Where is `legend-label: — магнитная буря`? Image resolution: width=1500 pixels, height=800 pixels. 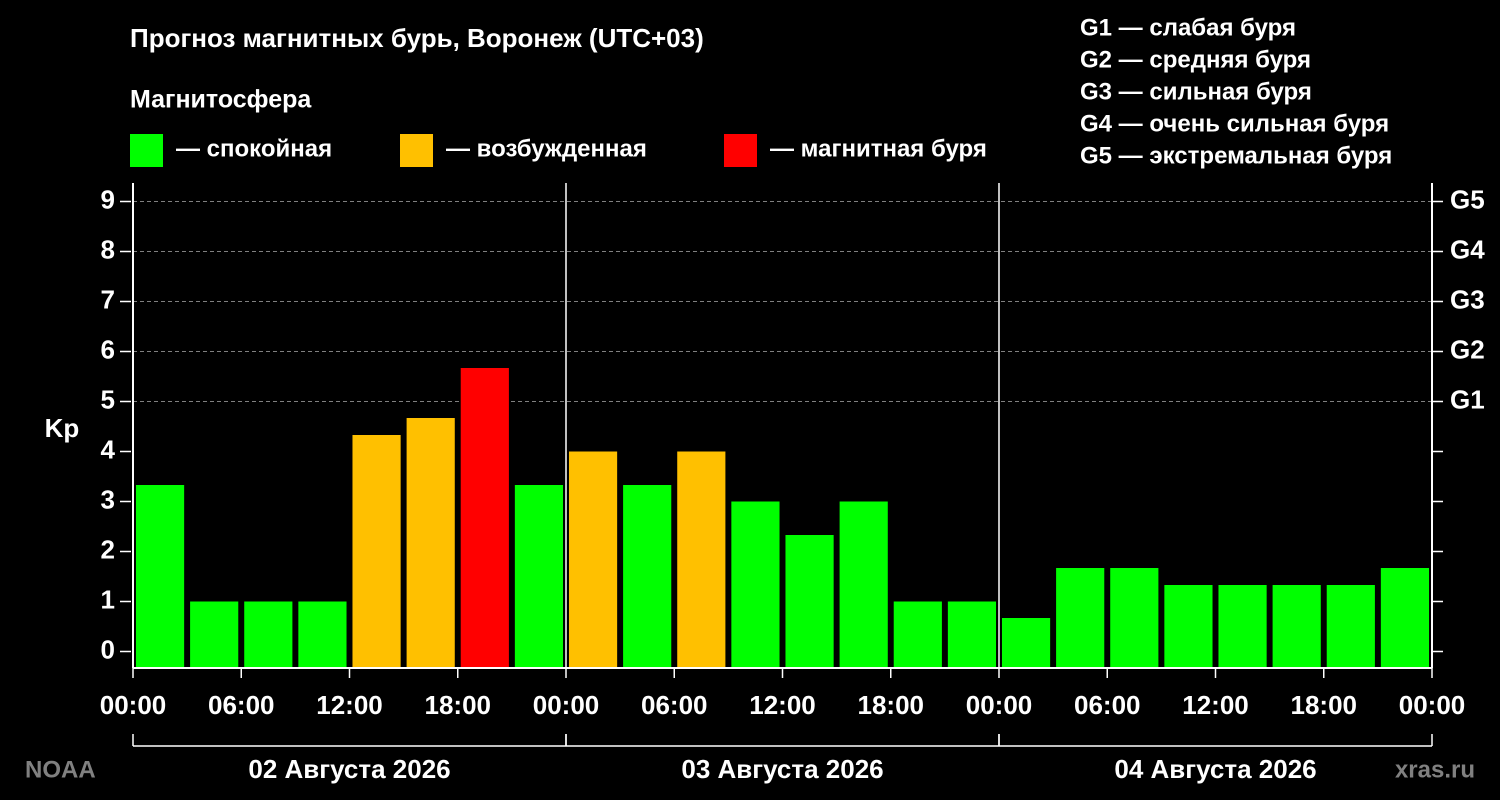 legend-label: — магнитная буря is located at coordinates (878, 148).